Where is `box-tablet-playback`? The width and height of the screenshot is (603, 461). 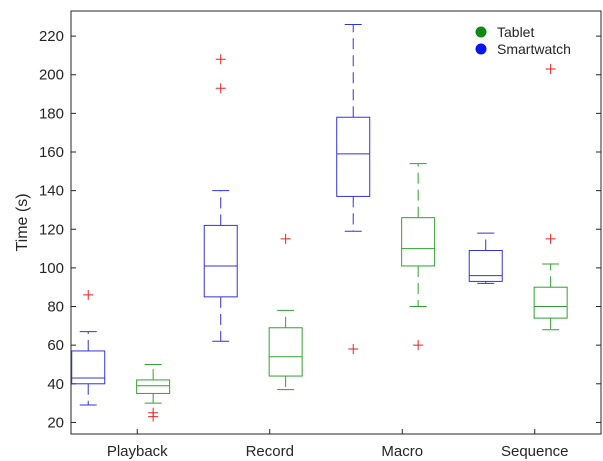 box-tablet-playback is located at coordinates (153, 392).